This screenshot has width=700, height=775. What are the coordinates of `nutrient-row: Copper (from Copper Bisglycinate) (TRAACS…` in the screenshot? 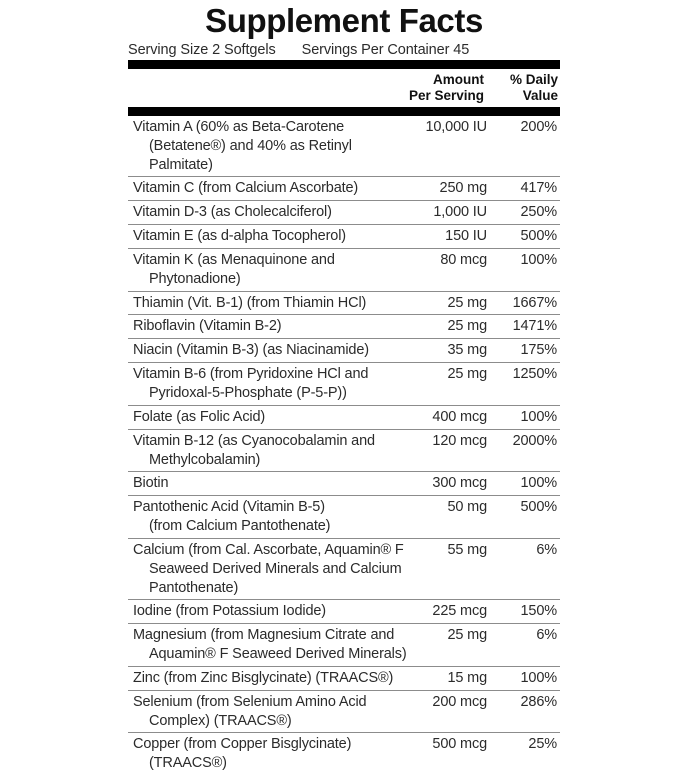 It's located at (344, 754).